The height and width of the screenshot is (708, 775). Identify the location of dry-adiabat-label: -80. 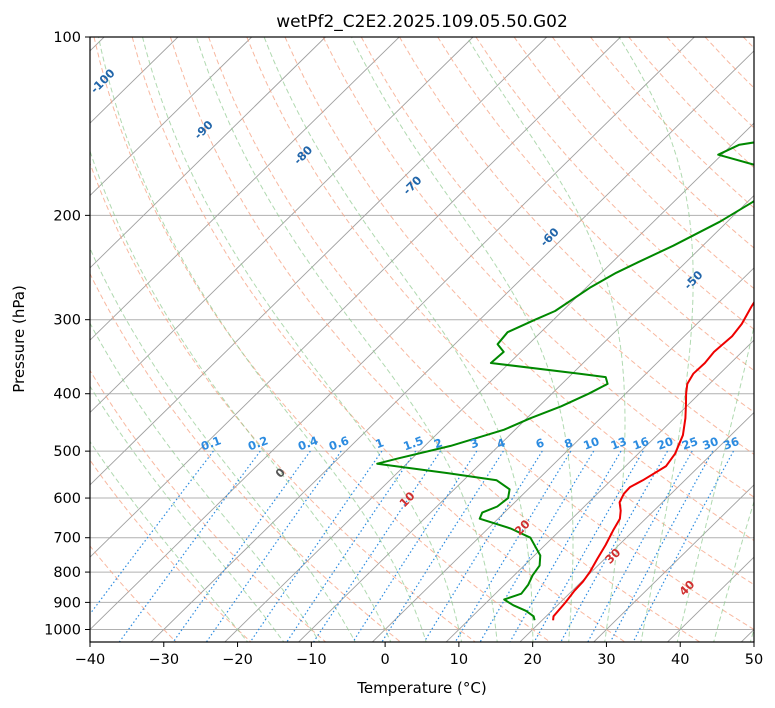
(303, 155).